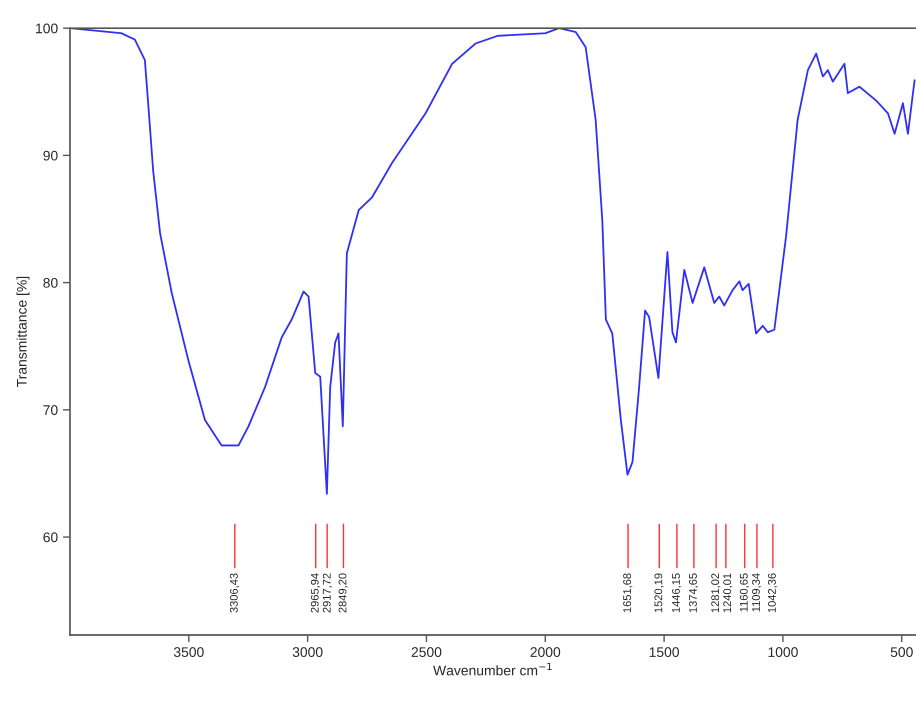 Image resolution: width=916 pixels, height=704 pixels. What do you see at coordinates (50, 283) in the screenshot?
I see `y-tick-label: 80` at bounding box center [50, 283].